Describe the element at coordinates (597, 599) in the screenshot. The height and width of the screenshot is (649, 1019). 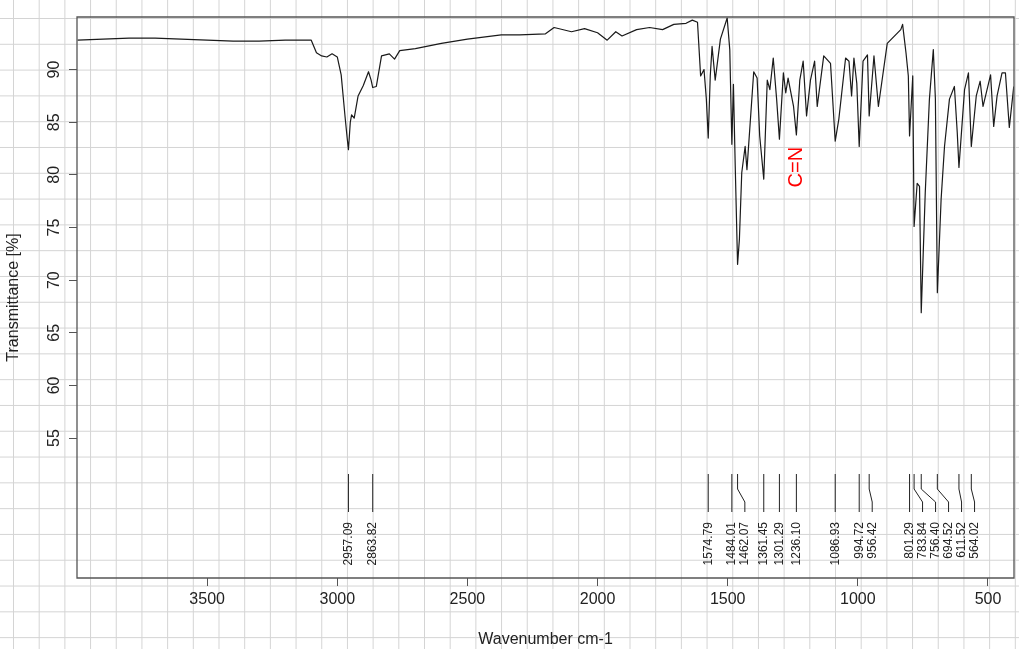
I see `x-tick-label: 2000` at that location.